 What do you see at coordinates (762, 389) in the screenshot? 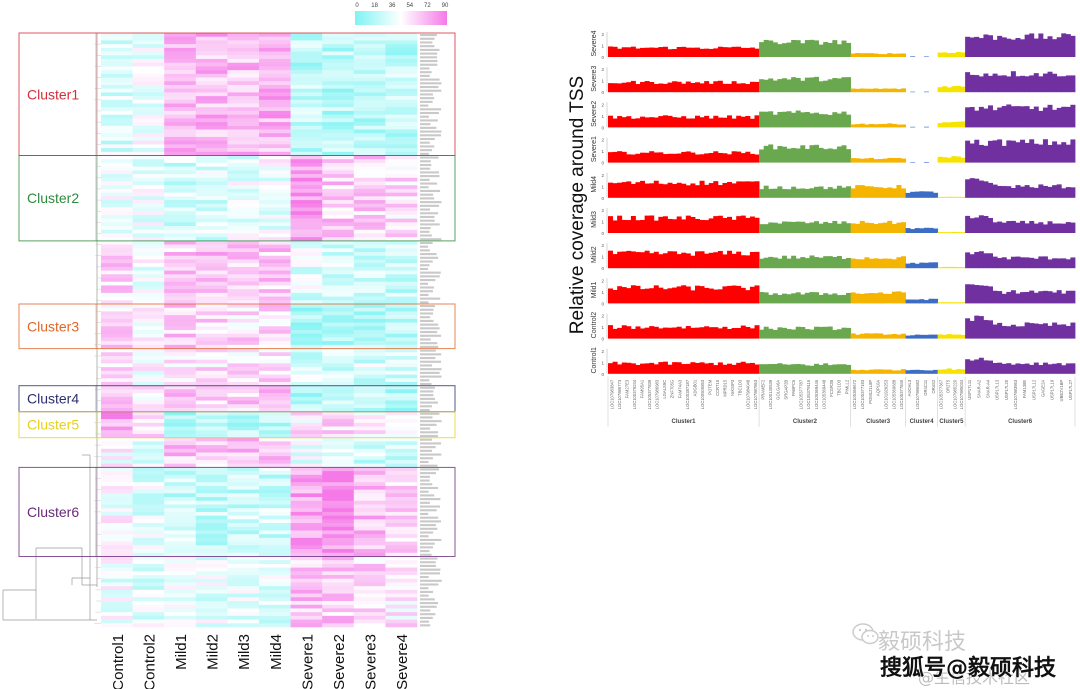
I see `gene-label: PRAMEF2` at bounding box center [762, 389].